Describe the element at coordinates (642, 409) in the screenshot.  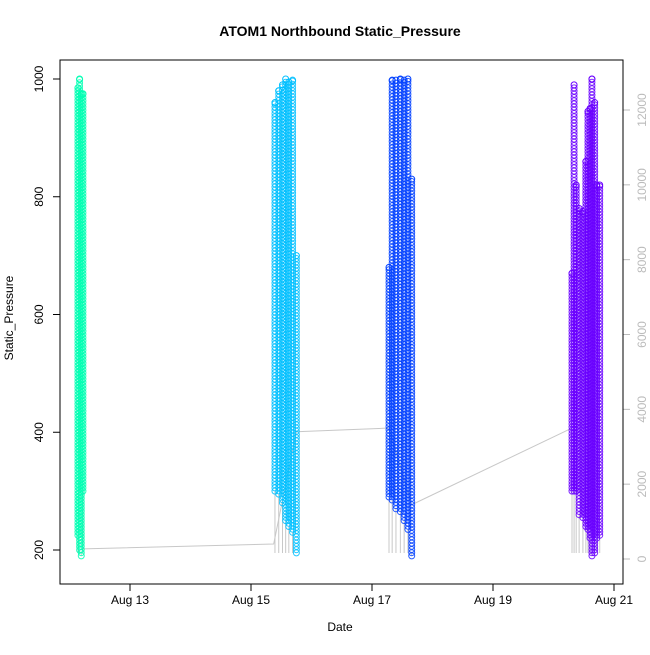
I see `y2-tick-label: 4000` at that location.